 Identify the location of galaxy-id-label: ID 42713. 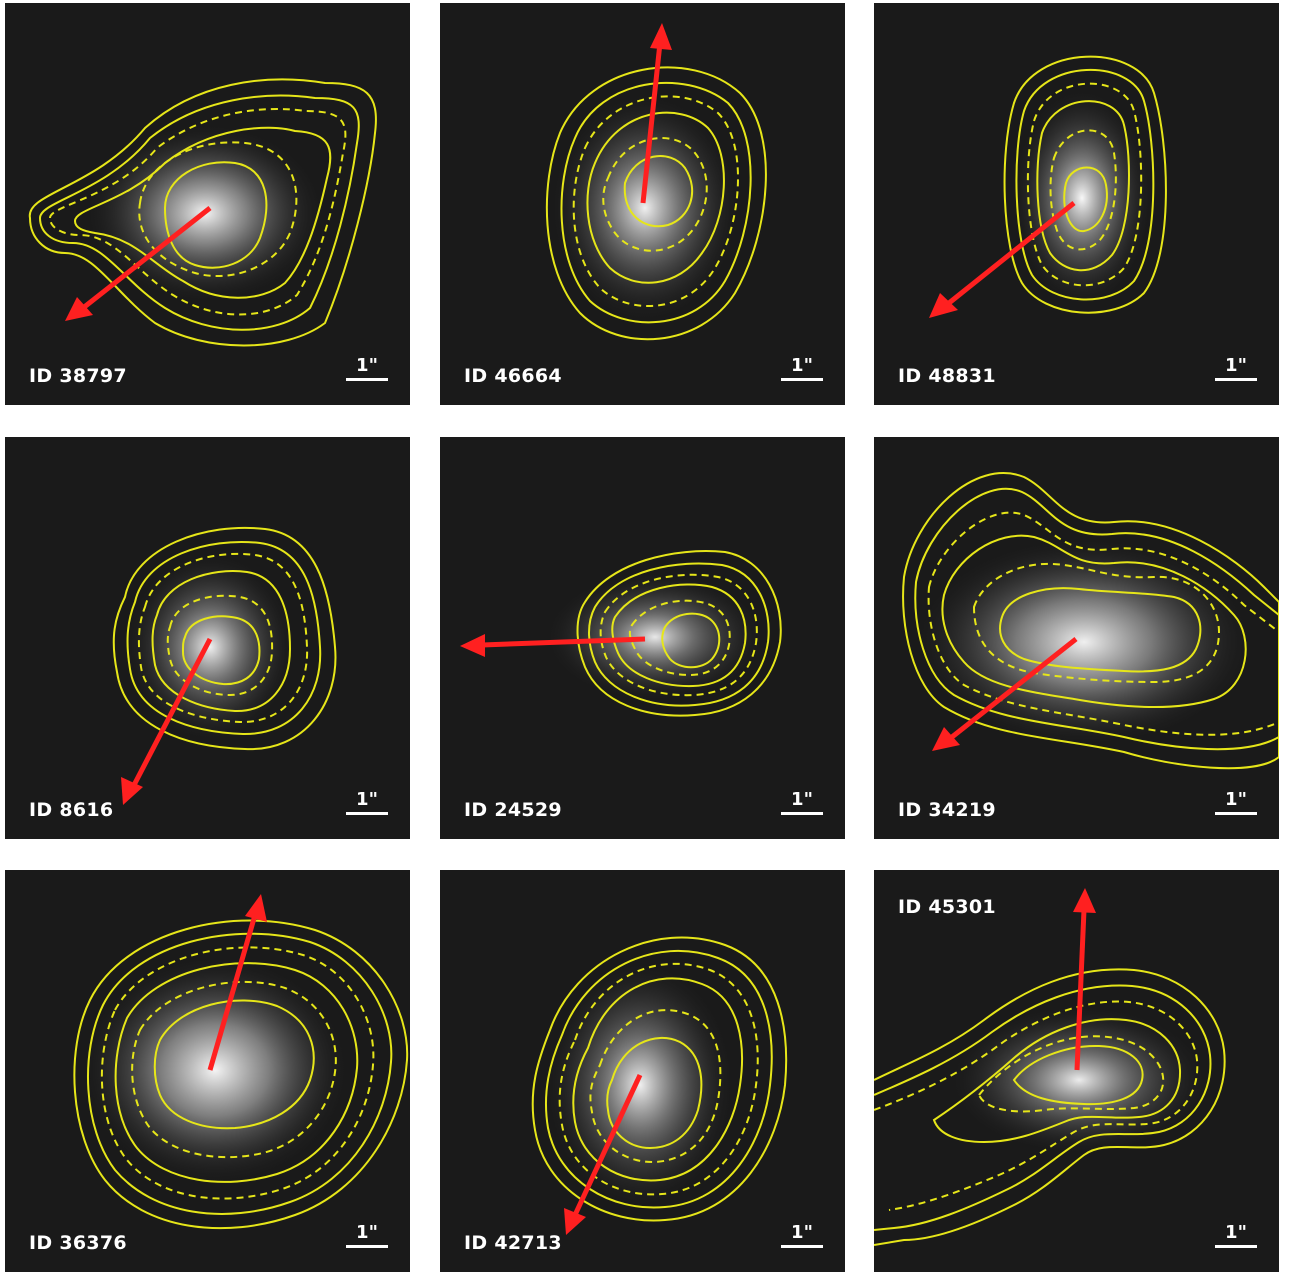
(513, 1243).